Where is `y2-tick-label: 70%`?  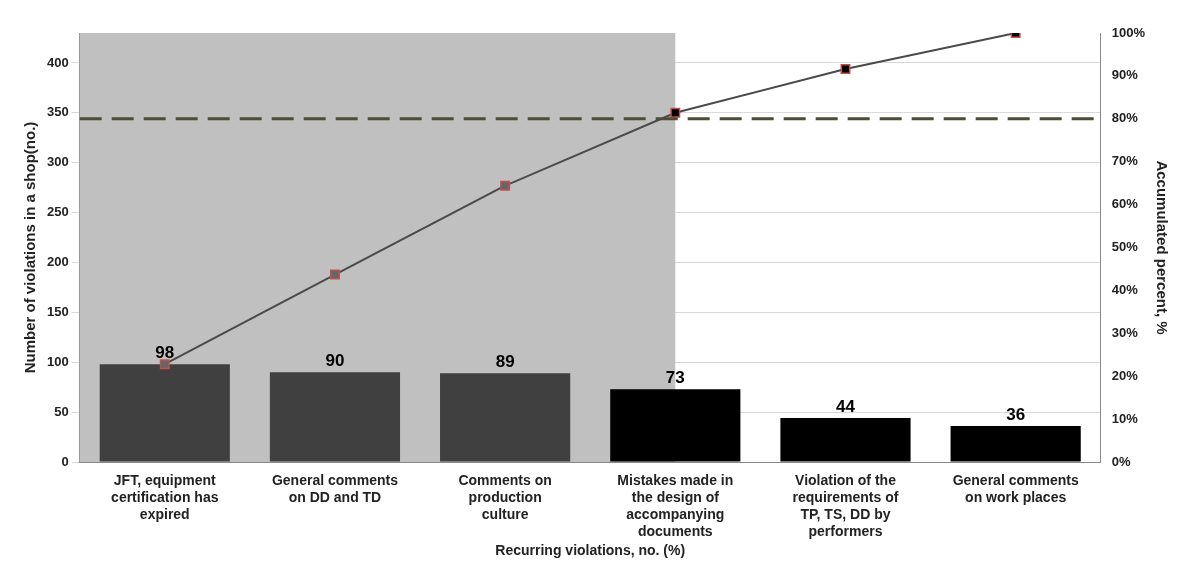
y2-tick-label: 70% is located at coordinates (1125, 161).